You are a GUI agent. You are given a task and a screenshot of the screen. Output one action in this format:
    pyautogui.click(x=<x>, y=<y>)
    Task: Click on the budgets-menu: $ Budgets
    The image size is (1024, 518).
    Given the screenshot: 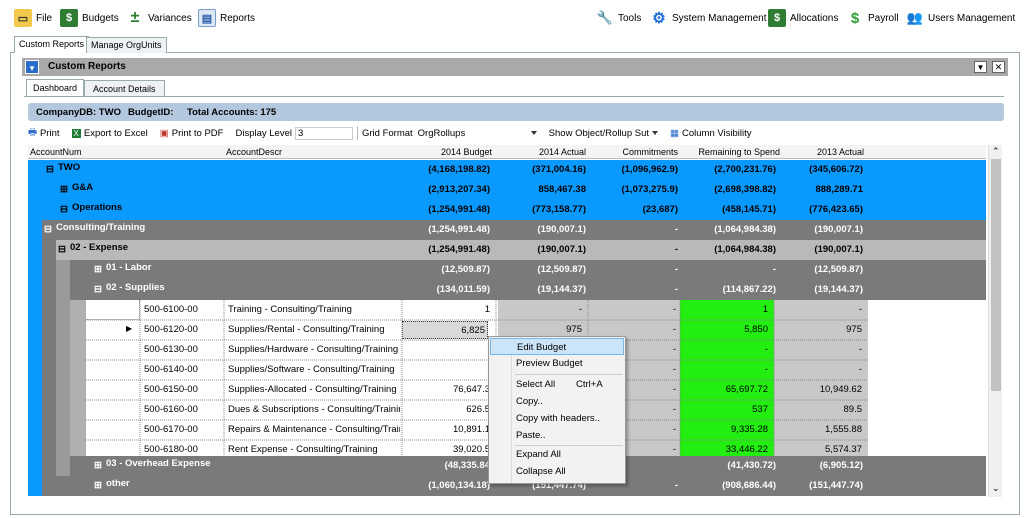 What is the action you would take?
    pyautogui.click(x=89, y=18)
    